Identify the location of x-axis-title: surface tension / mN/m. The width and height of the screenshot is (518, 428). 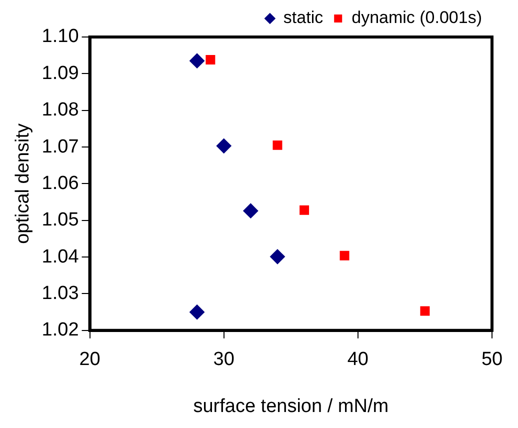
(291, 406).